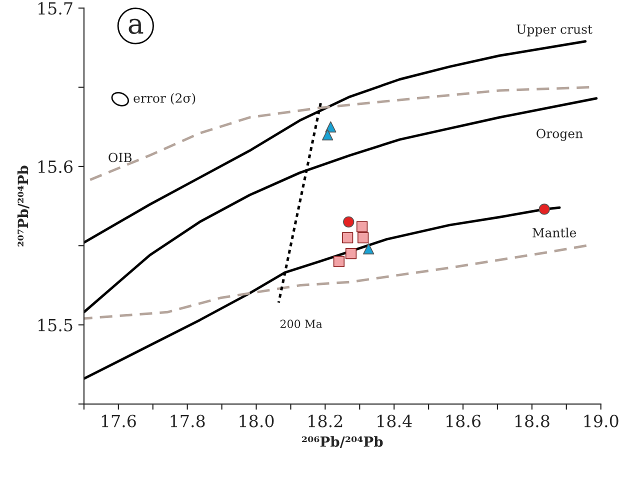  I want to click on x-tick-label: 17.8, so click(187, 421).